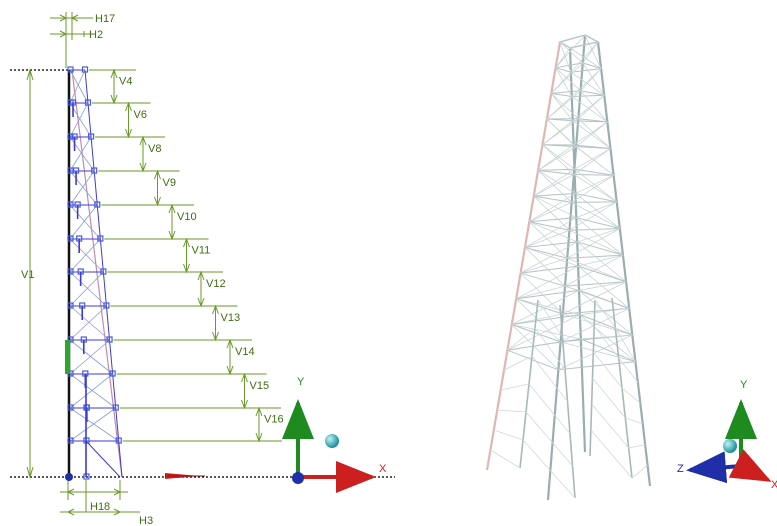  I want to click on vertical-dimension-label: V9, so click(169, 183).